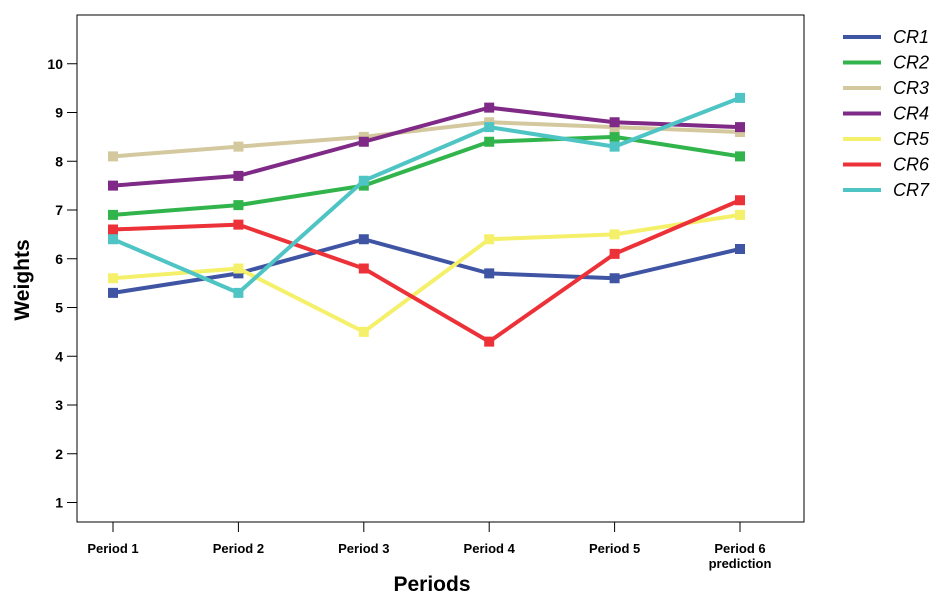 The image size is (948, 597). Describe the element at coordinates (59, 503) in the screenshot. I see `y-tick-label: 1` at that location.